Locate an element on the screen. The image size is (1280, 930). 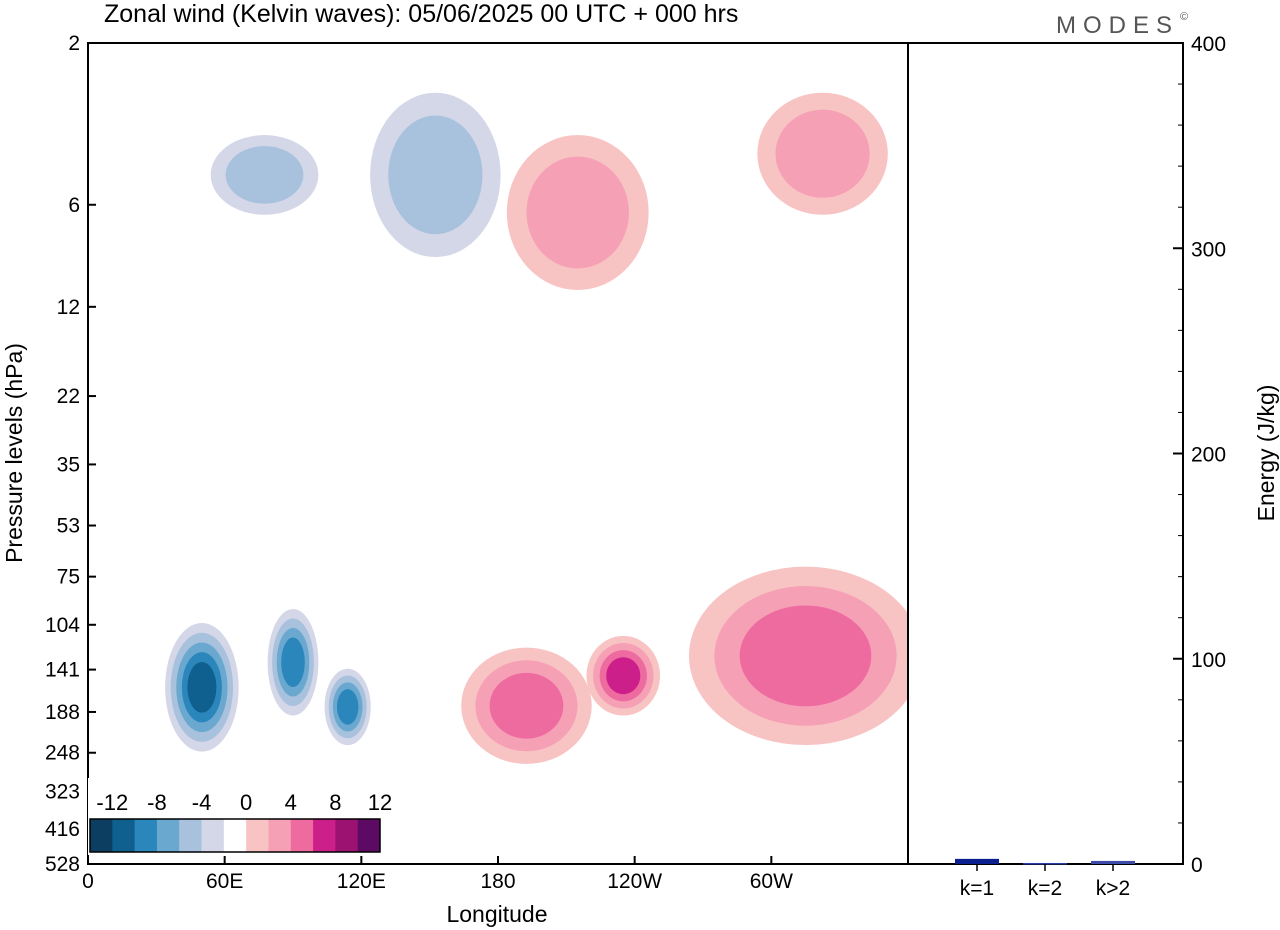
colorbar-label: -8 is located at coordinates (157, 802).